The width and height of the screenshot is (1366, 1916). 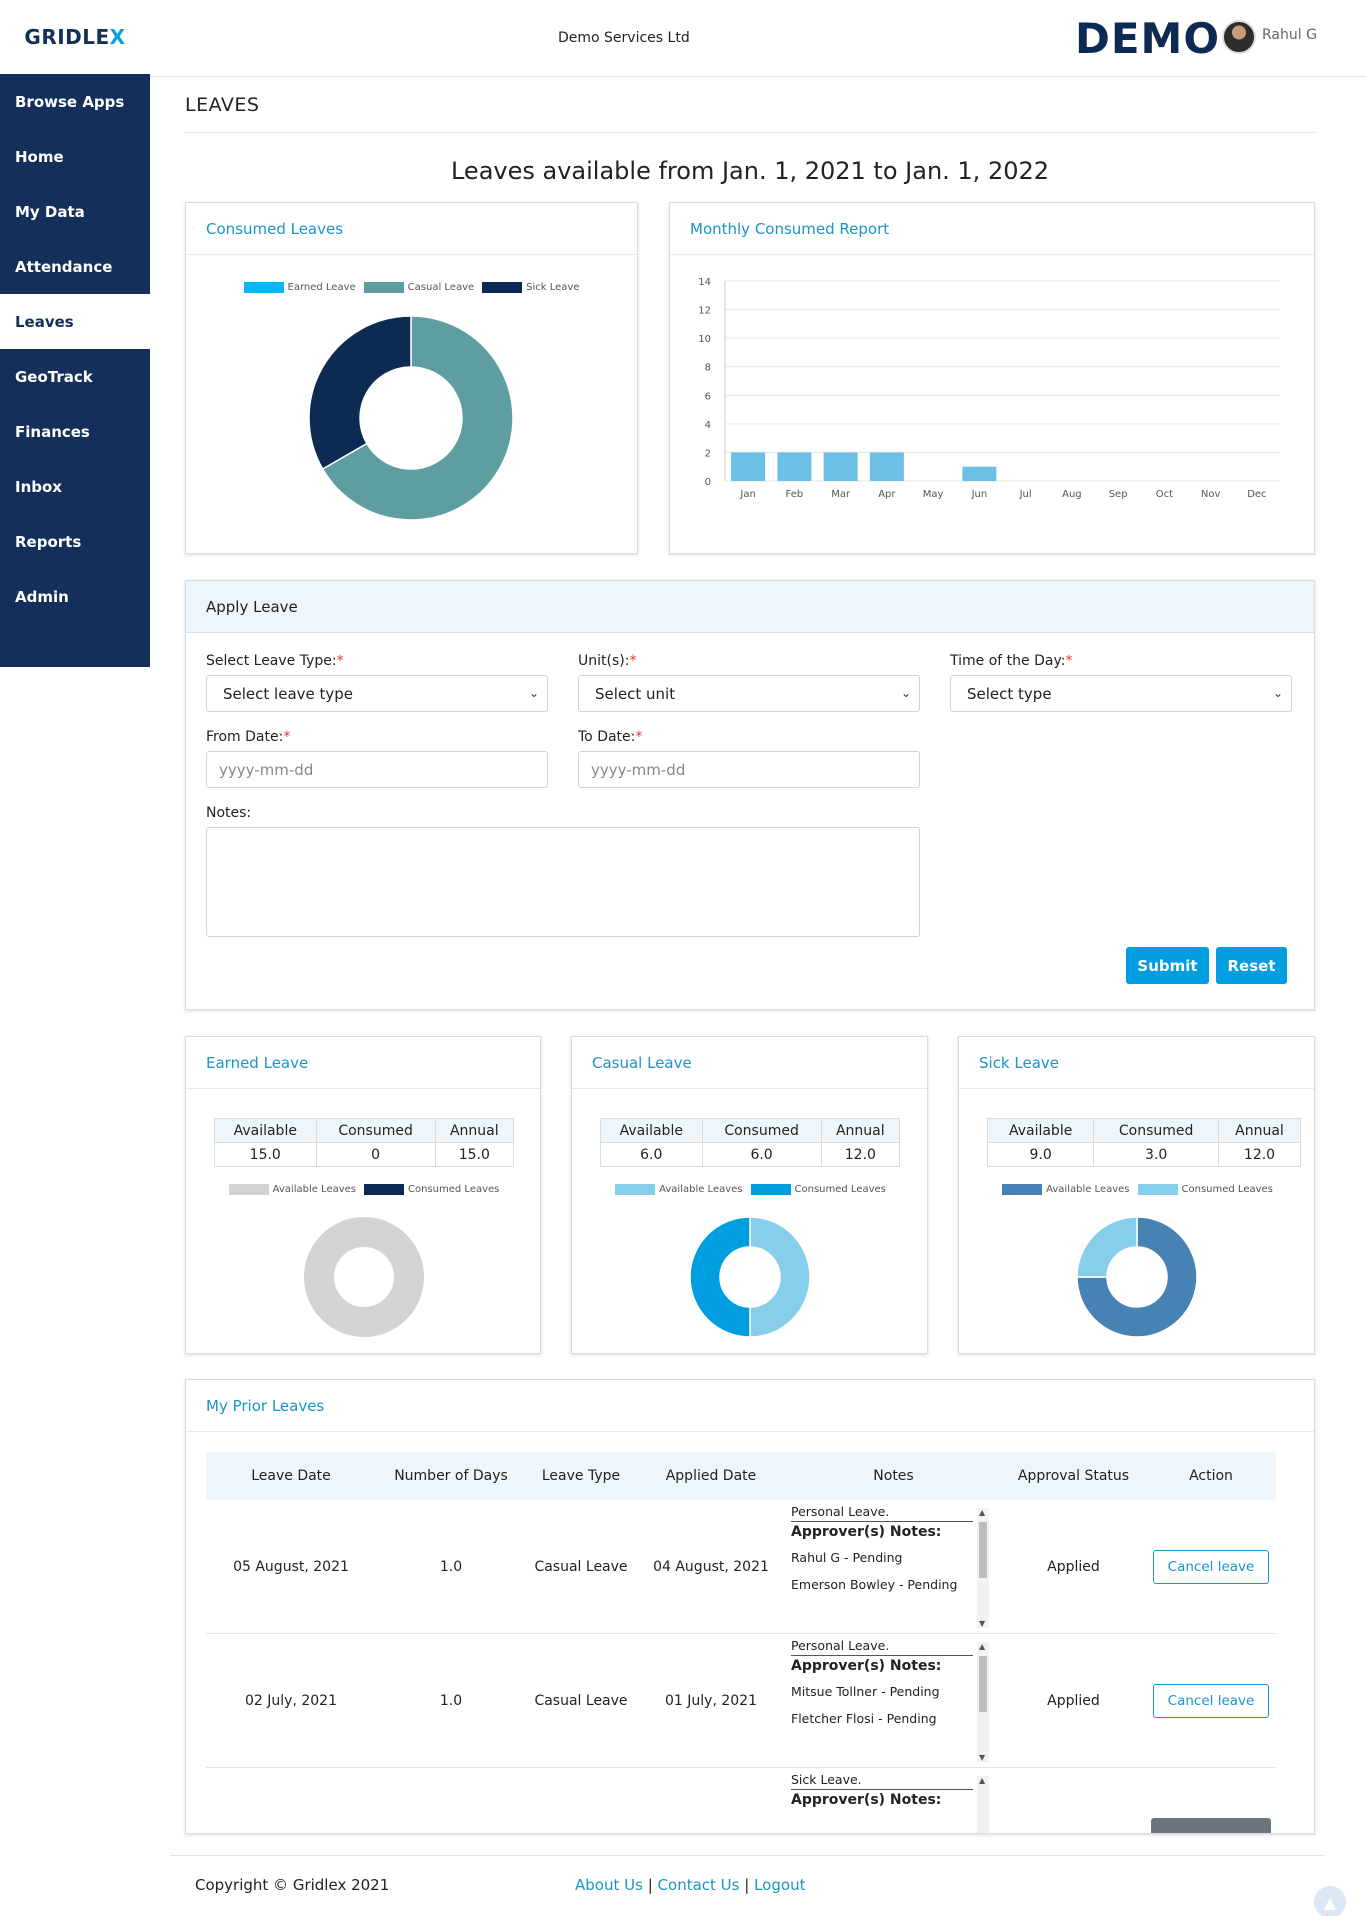 What do you see at coordinates (893, 1476) in the screenshot?
I see `col-notes: Notes` at bounding box center [893, 1476].